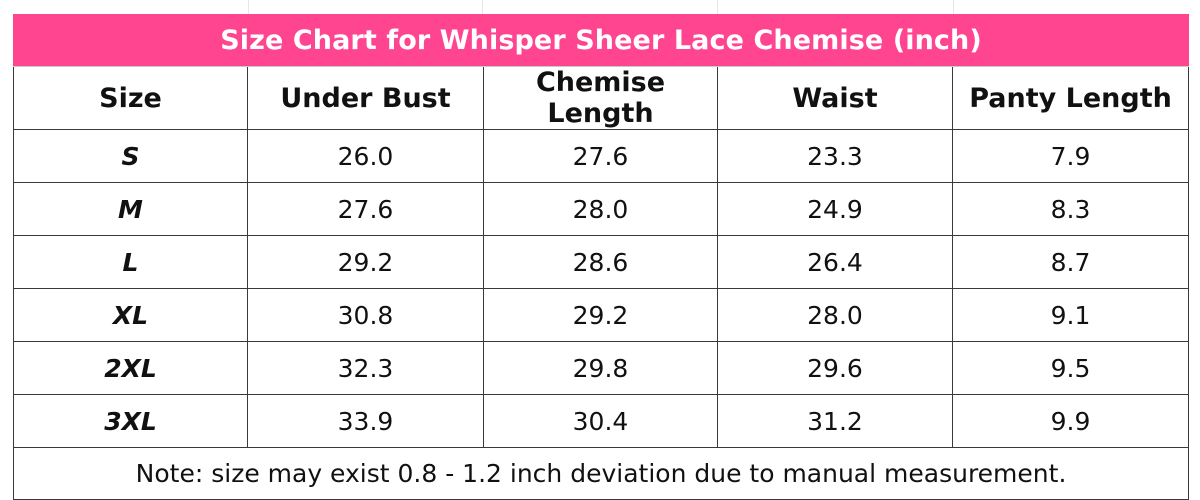 The height and width of the screenshot is (500, 1200). I want to click on size-label: M, so click(130, 209).